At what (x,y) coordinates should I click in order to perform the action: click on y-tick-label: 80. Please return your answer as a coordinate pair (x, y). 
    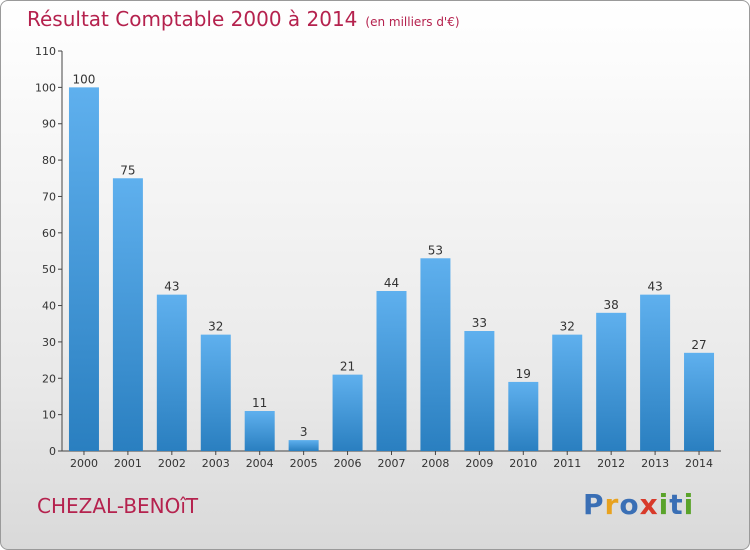
    Looking at the image, I should click on (49, 160).